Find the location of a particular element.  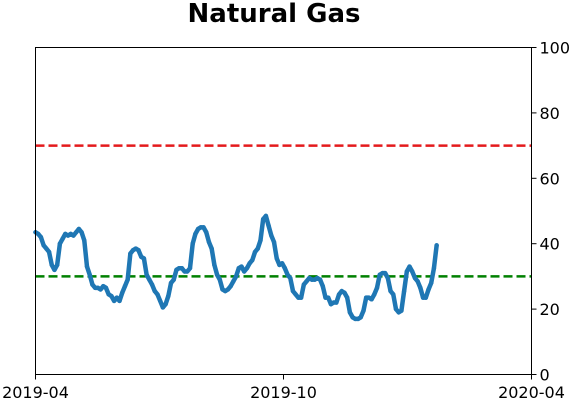

y-tick-label: 80 is located at coordinates (550, 113).